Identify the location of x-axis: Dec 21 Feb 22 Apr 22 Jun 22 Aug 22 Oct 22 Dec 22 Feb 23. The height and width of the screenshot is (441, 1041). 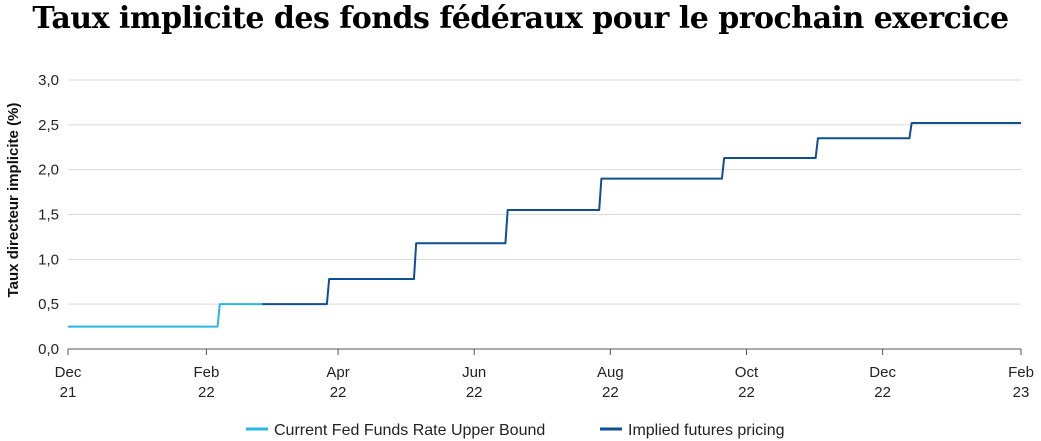
(544, 374).